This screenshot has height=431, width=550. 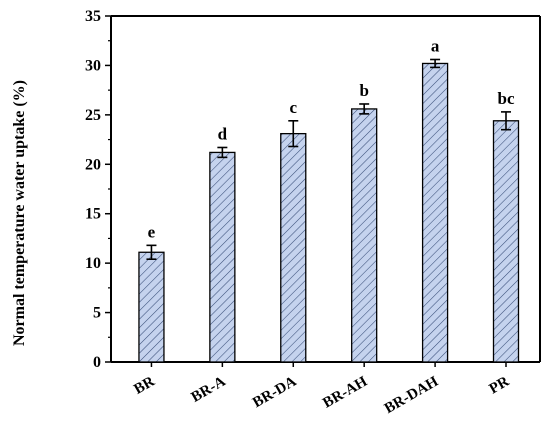 I want to click on x-tick-label: BR-A, so click(x=209, y=390).